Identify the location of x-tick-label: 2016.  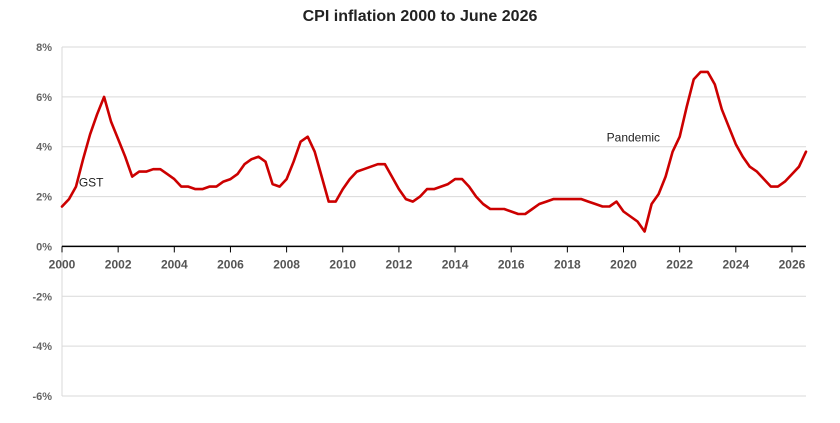
(511, 264).